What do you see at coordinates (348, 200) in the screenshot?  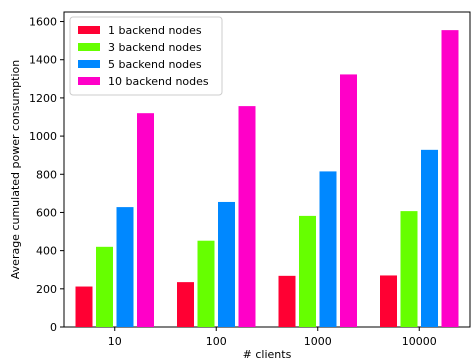 I see `bar-series4-cat3` at bounding box center [348, 200].